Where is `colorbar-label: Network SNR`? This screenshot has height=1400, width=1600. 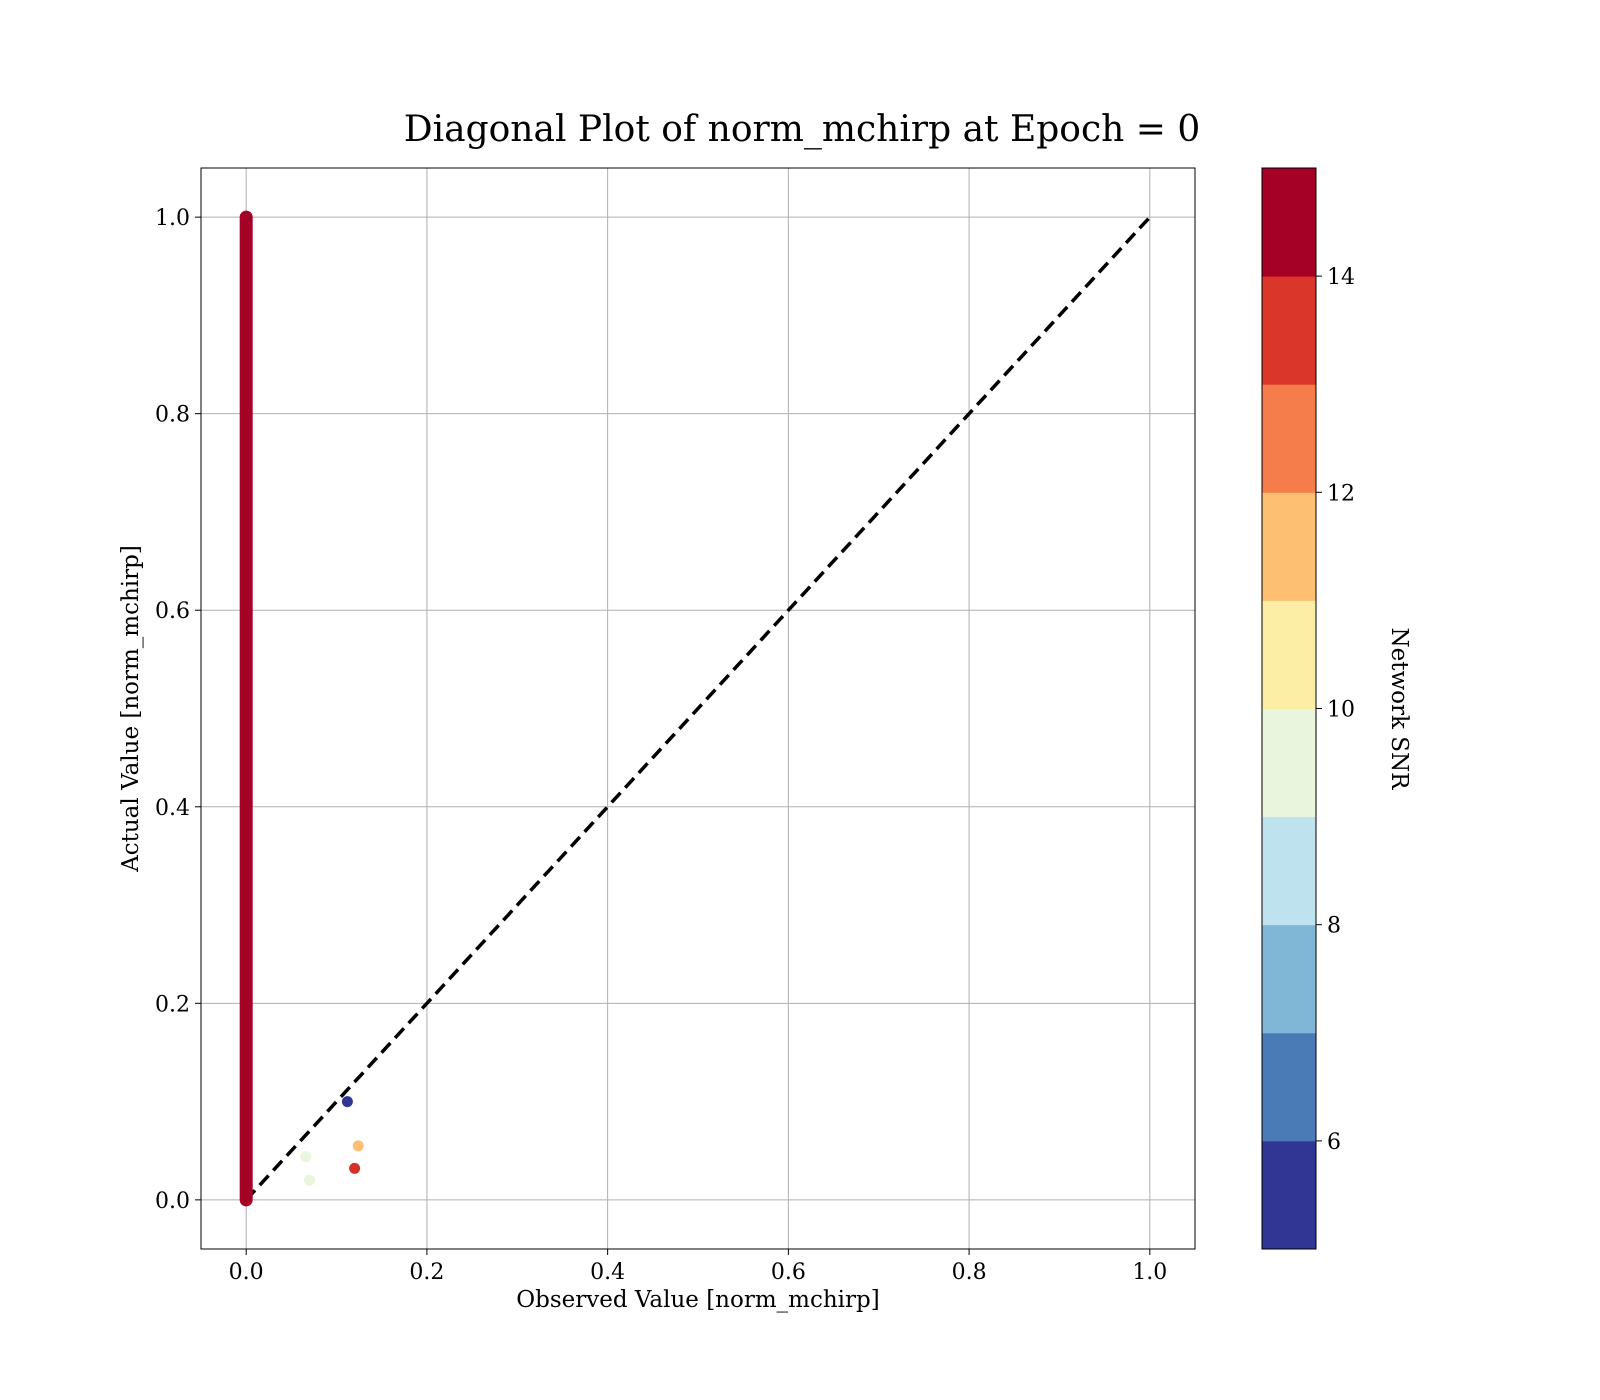
colorbar-label: Network SNR is located at coordinates (1399, 709).